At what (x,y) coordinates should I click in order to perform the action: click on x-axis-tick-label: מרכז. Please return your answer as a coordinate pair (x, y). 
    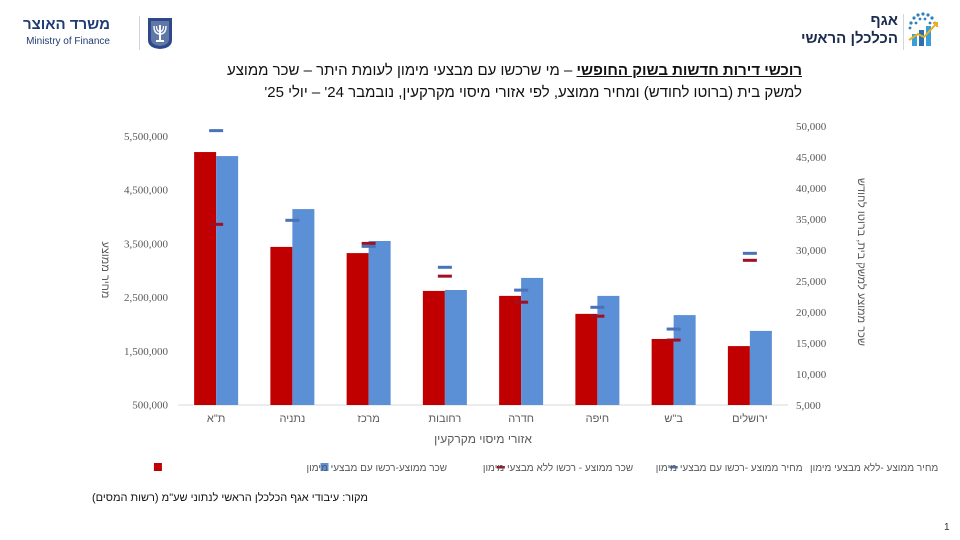
    Looking at the image, I should click on (368, 419).